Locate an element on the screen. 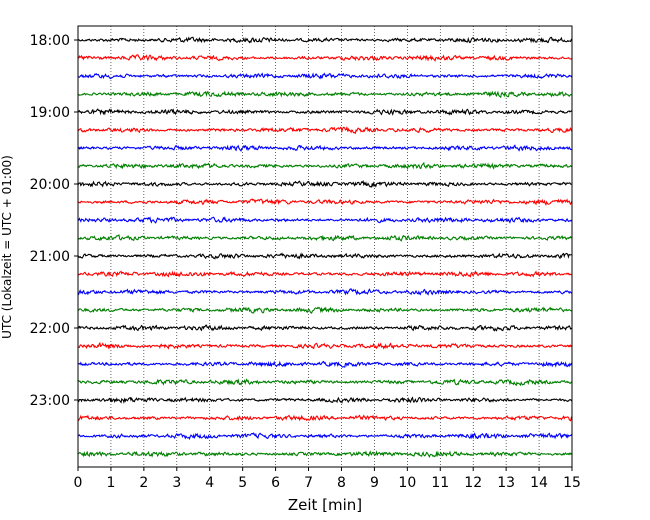 Image resolution: width=650 pixels, height=520 pixels. y-tick-label: 19:00 is located at coordinates (50, 113).